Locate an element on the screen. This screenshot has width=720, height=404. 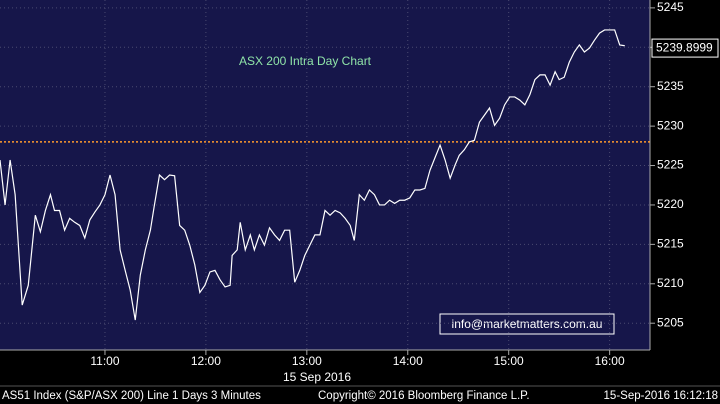
y-tick-label: 5235 is located at coordinates (670, 86).